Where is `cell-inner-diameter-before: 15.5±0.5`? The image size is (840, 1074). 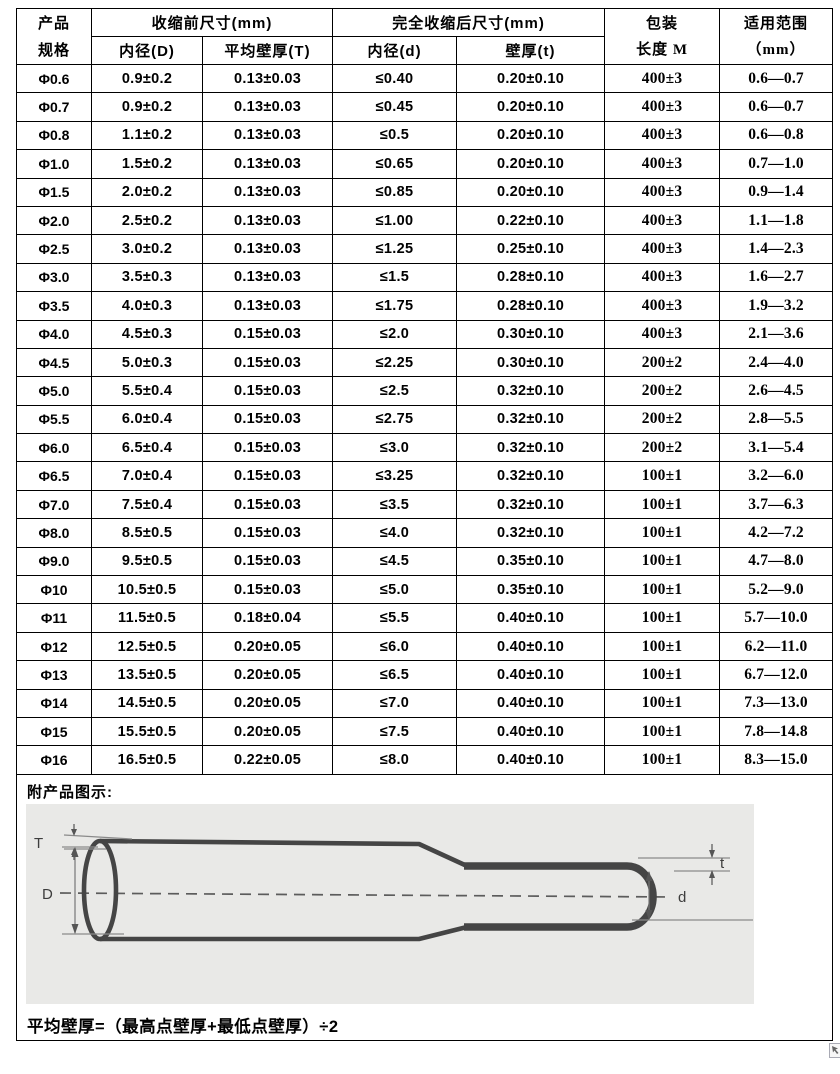
cell-inner-diameter-before: 15.5±0.5 is located at coordinates (147, 731).